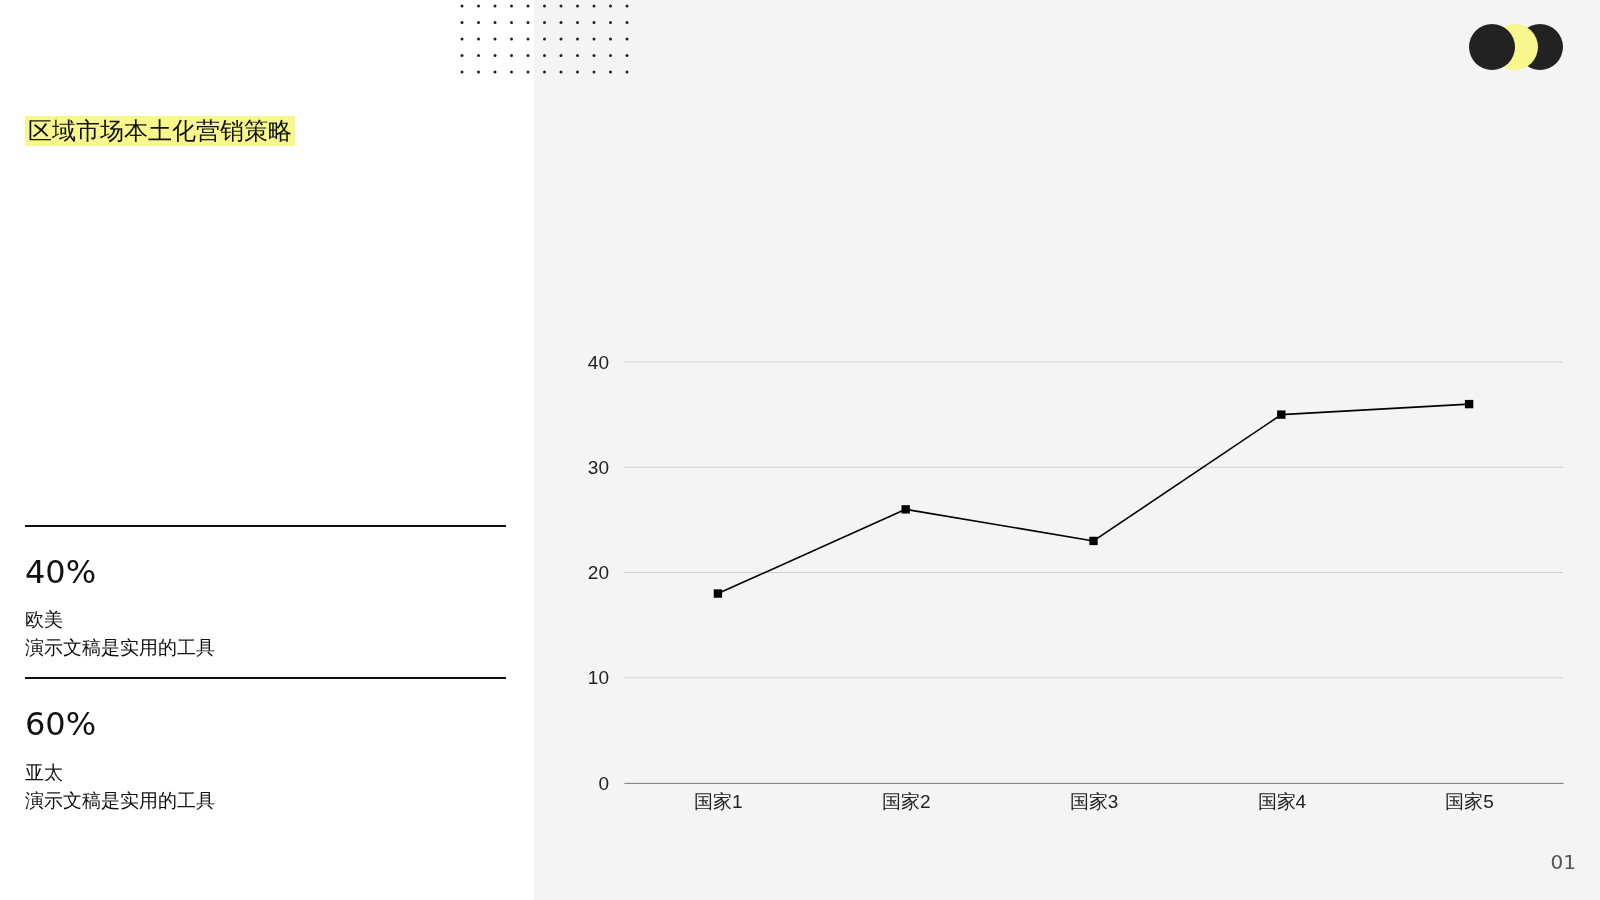 This screenshot has height=900, width=1600. What do you see at coordinates (598, 678) in the screenshot?
I see `y-tick-label: 10` at bounding box center [598, 678].